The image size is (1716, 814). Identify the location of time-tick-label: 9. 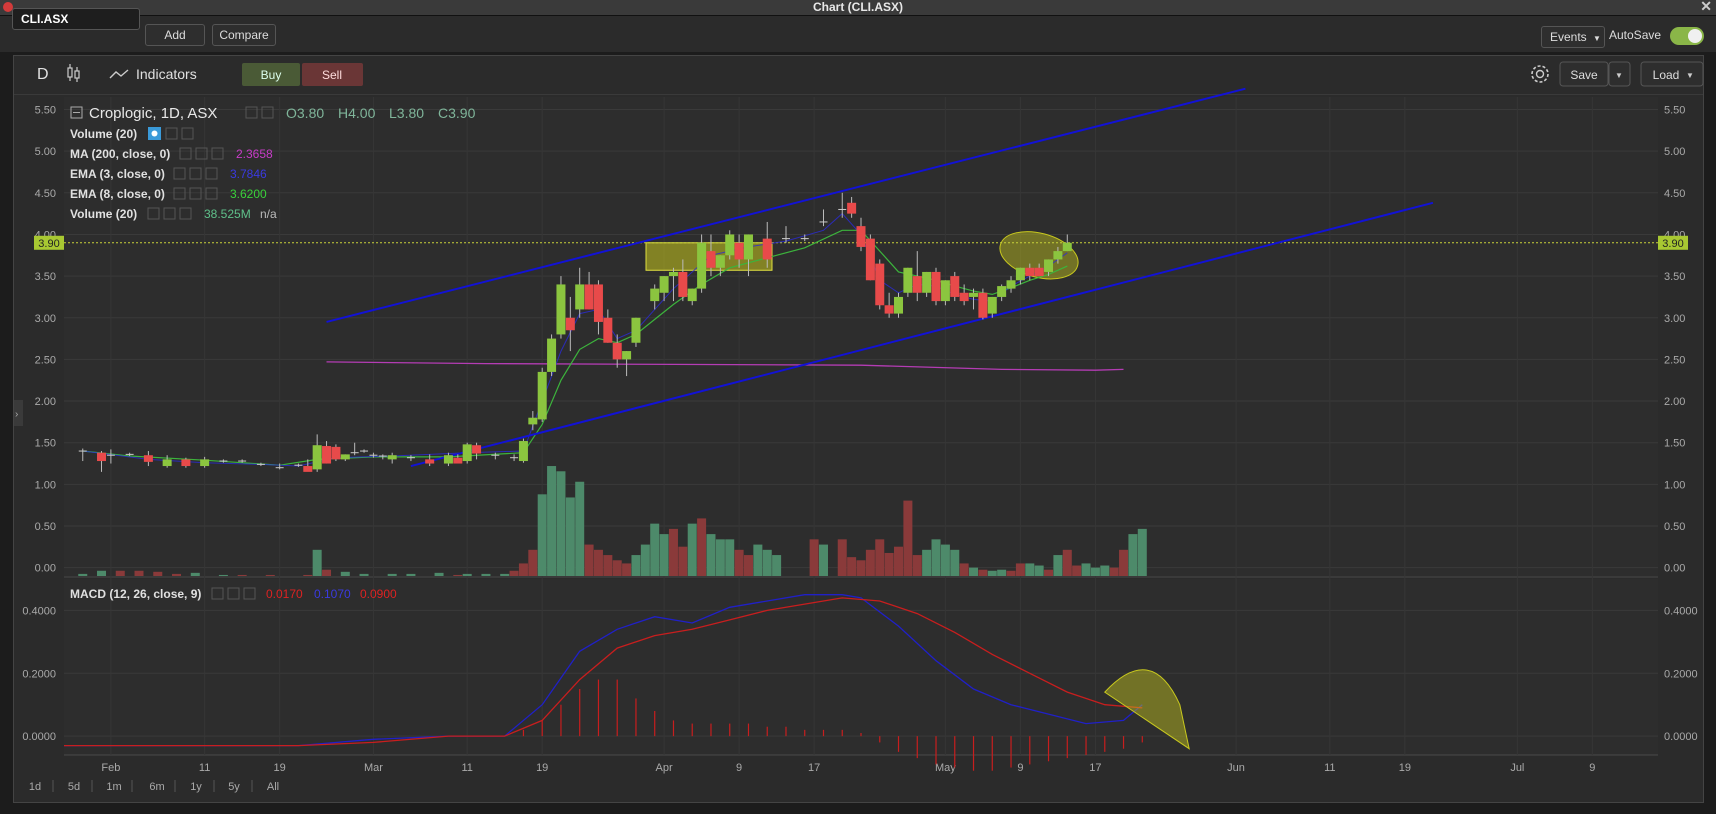
(1020, 768).